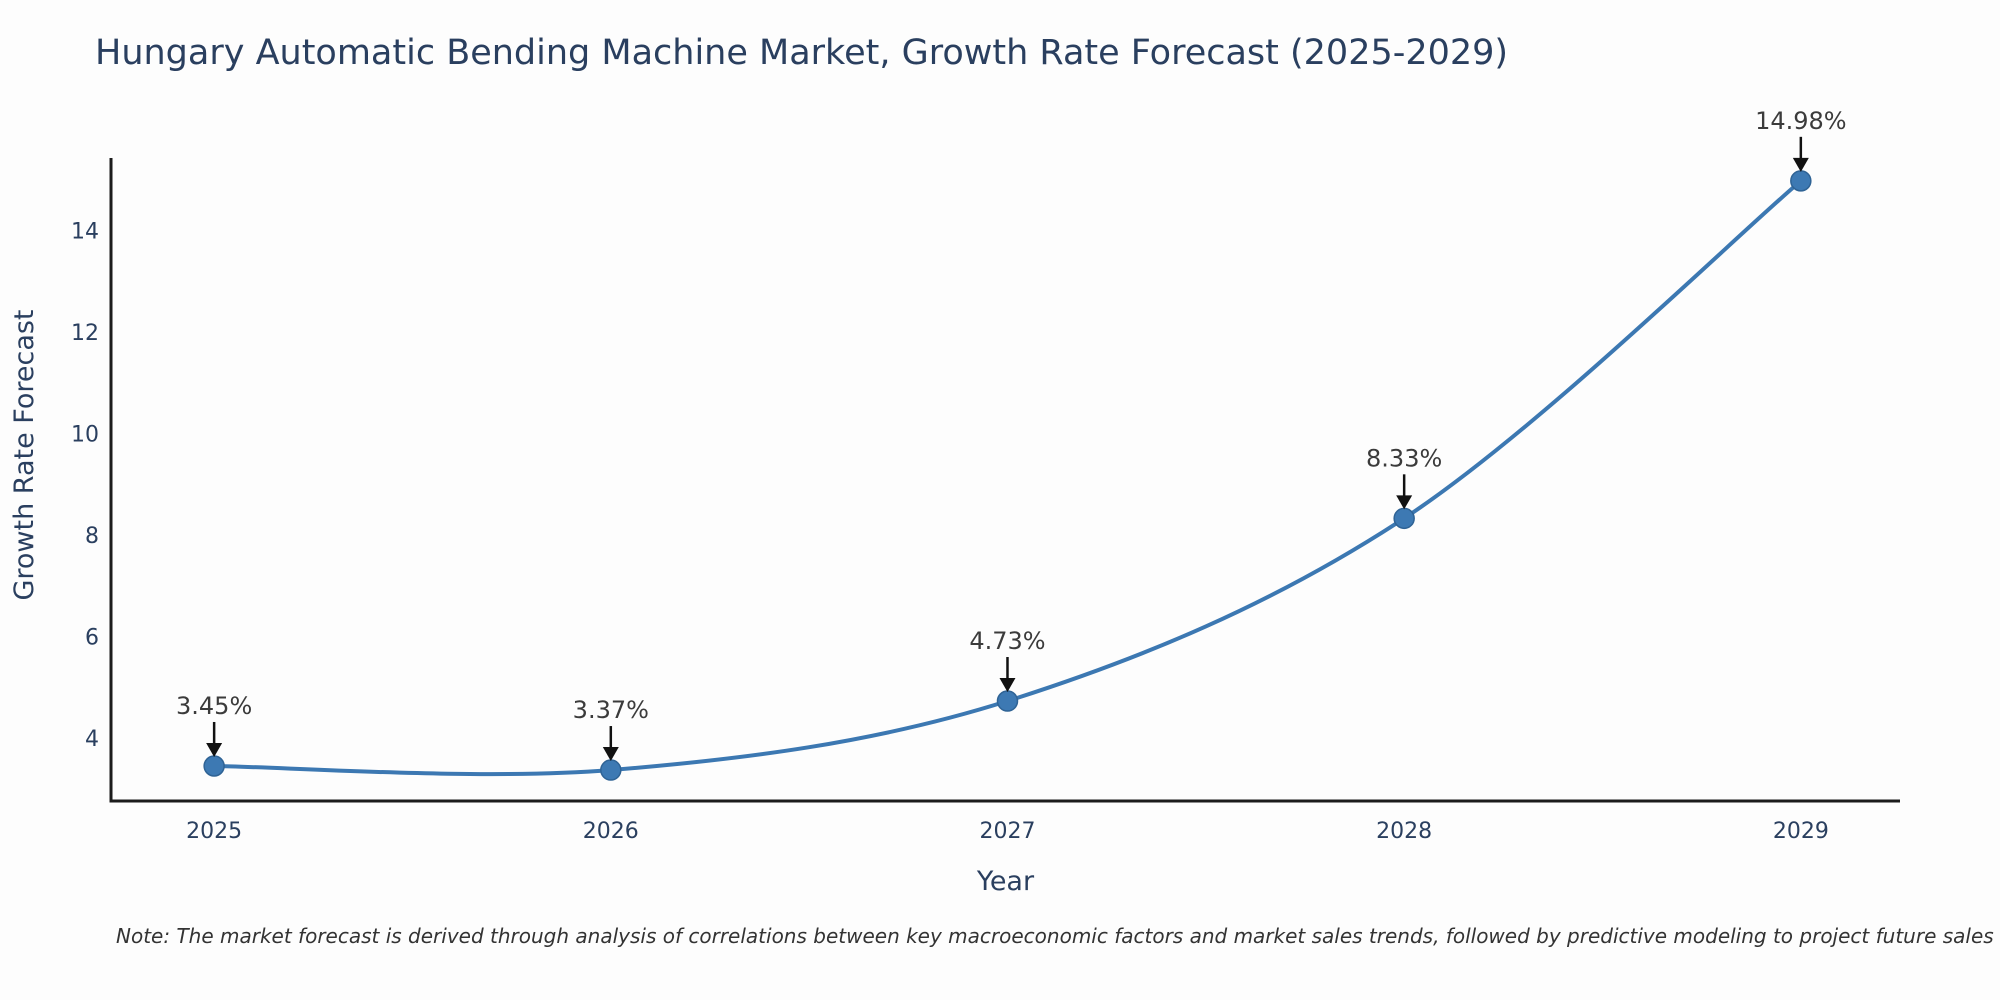  I want to click on y-tick-label: 4, so click(92, 739).